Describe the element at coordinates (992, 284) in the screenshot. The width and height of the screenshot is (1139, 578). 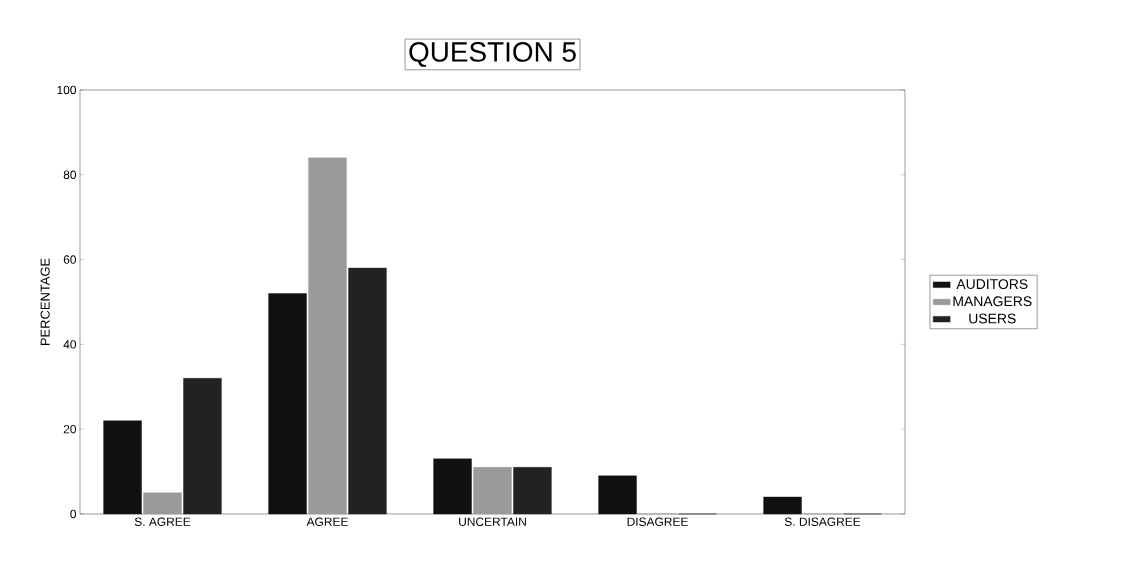
I see `legend-label: AUDITORS` at that location.